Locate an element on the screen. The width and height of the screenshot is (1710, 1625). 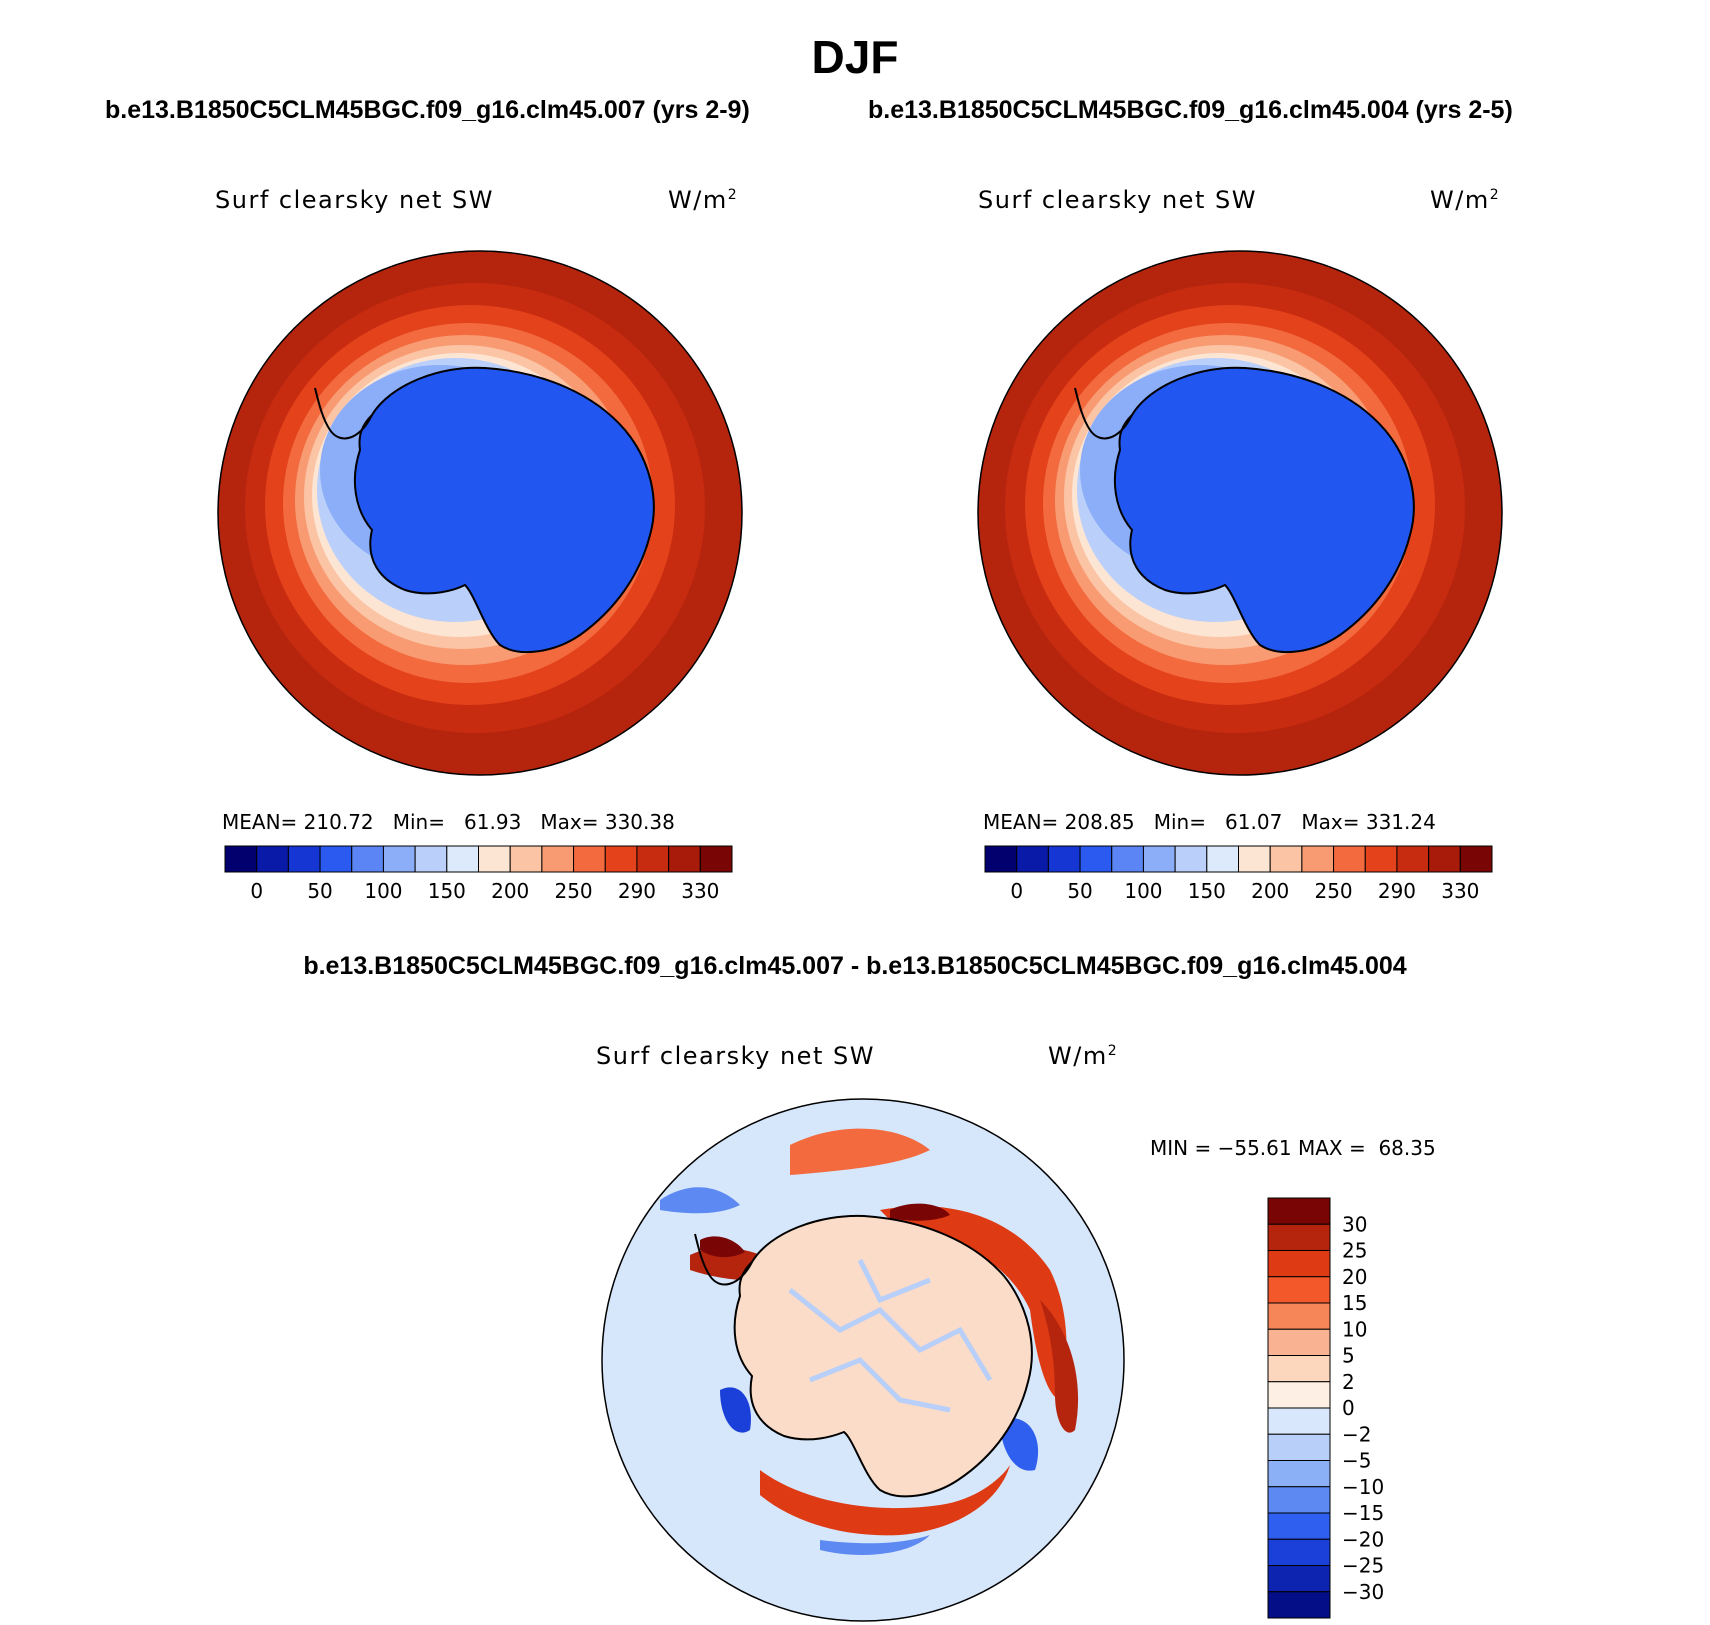
colorbar-tick-label: −15 is located at coordinates (1363, 1513).